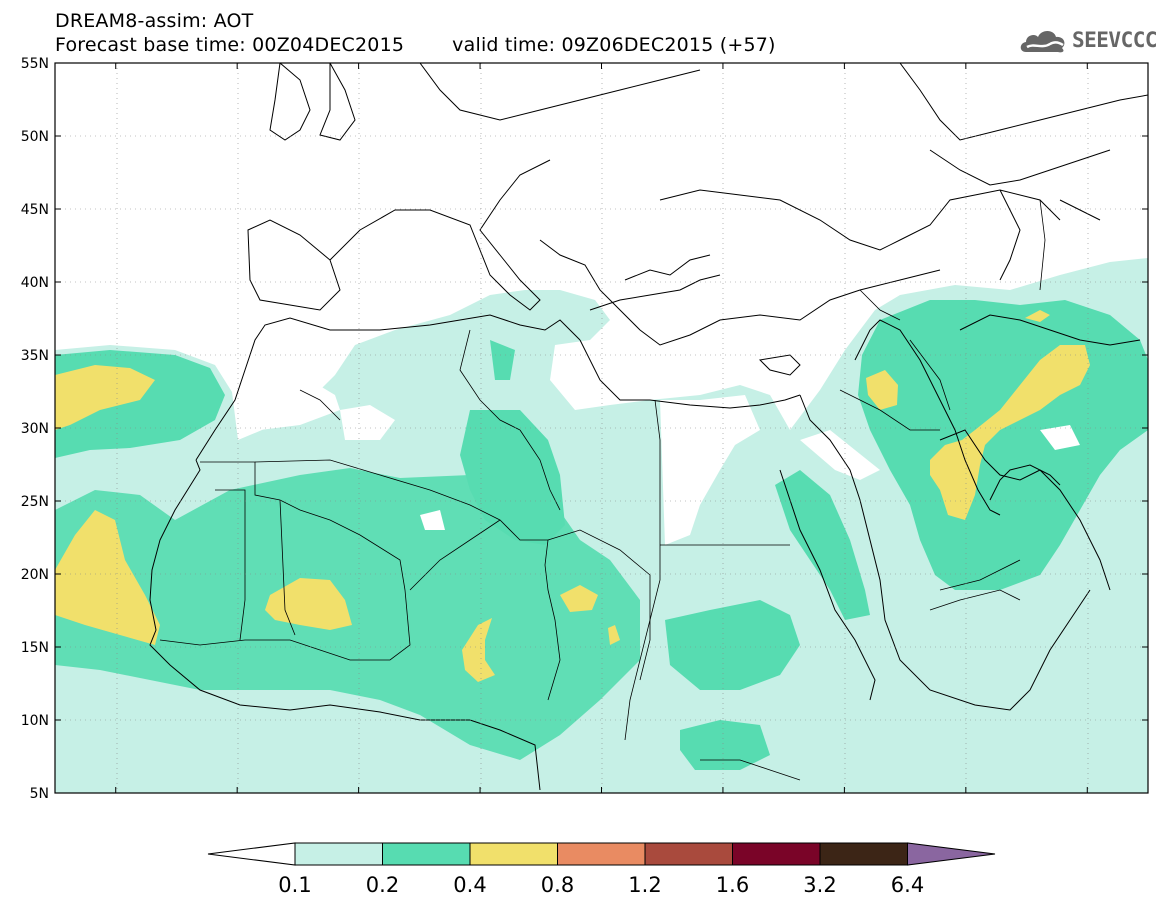  Describe the element at coordinates (35, 356) in the screenshot. I see `lat-label: 35N` at that location.